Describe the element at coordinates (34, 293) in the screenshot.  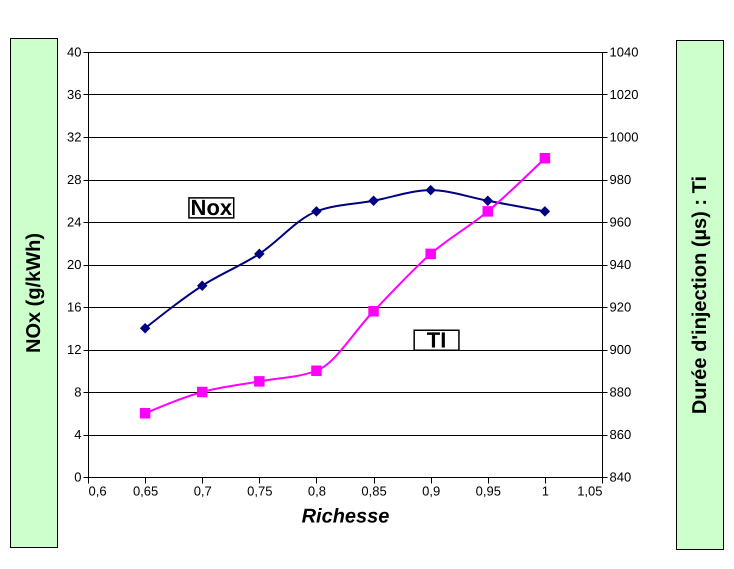
I see `y-axis-title: NOx (g/kWh)` at that location.